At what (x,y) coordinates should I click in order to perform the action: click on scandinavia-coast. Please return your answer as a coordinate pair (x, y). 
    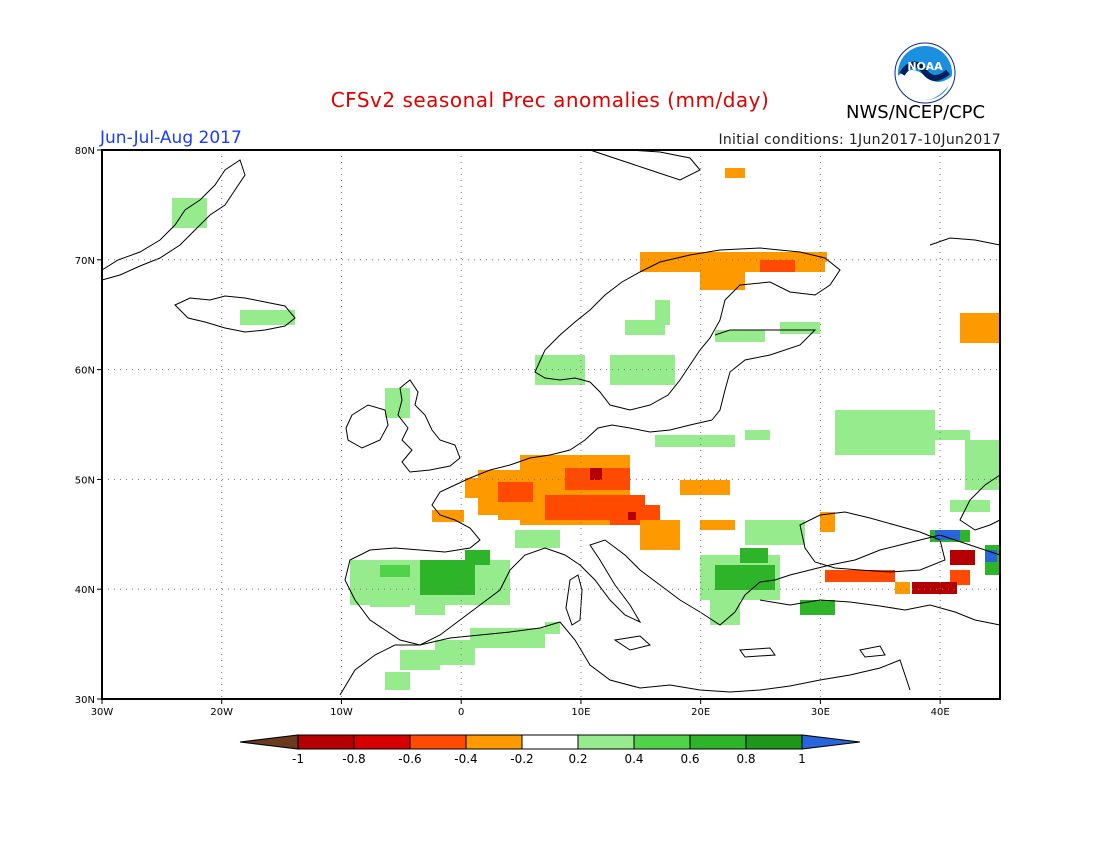
    Looking at the image, I should click on (687, 329).